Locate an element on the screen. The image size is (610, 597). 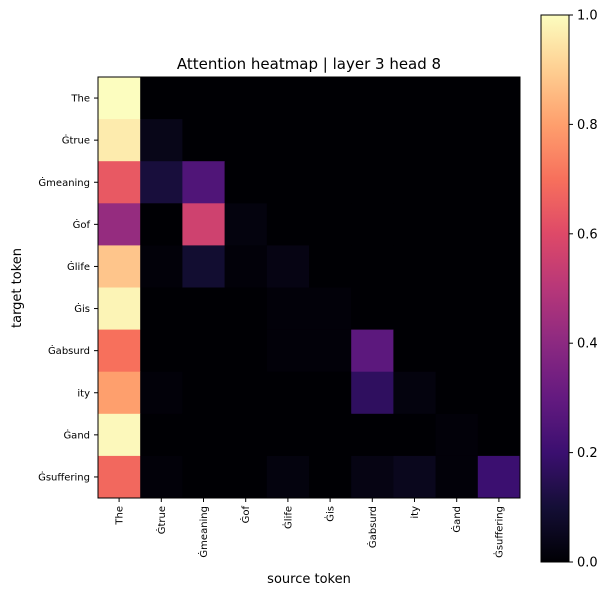
y-tick-label: The is located at coordinates (80, 99).